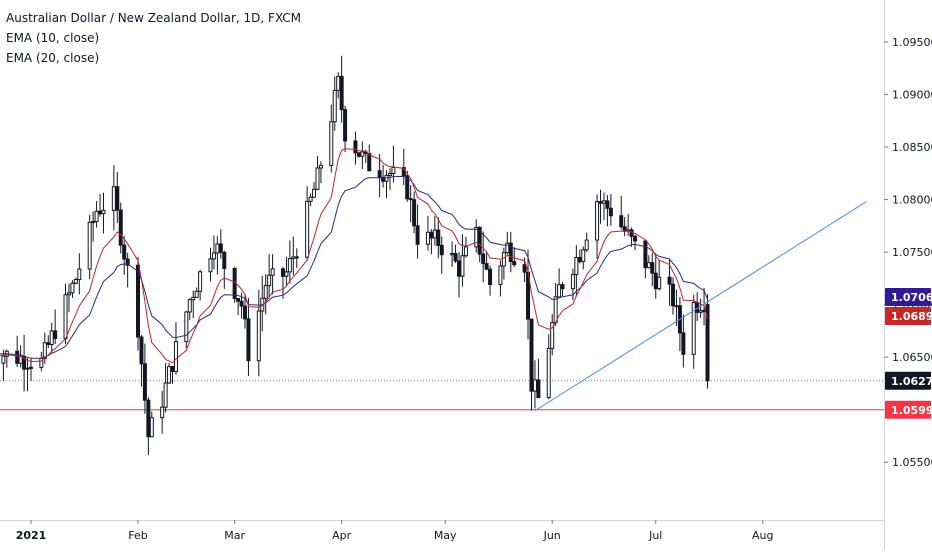 Image resolution: width=932 pixels, height=555 pixels. What do you see at coordinates (700, 306) in the screenshot?
I see `trendline` at bounding box center [700, 306].